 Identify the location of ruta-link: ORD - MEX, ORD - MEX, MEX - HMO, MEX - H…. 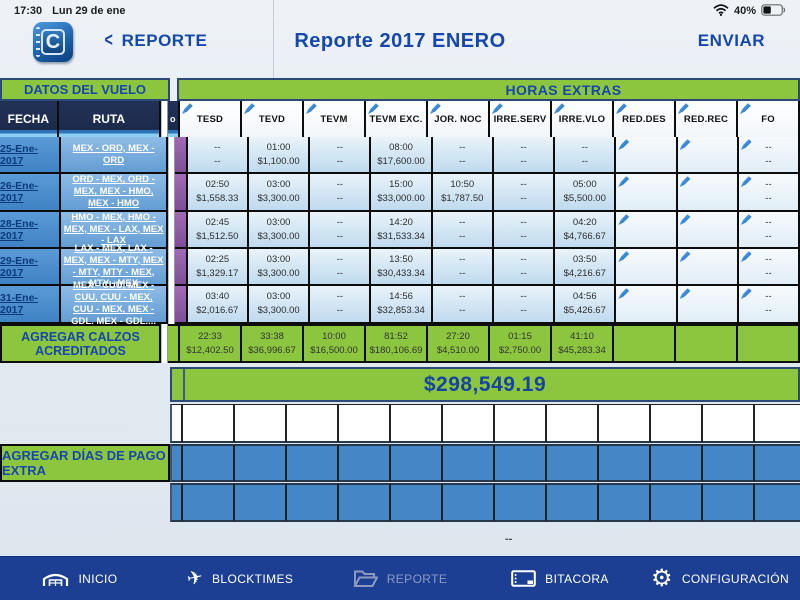
(114, 193).